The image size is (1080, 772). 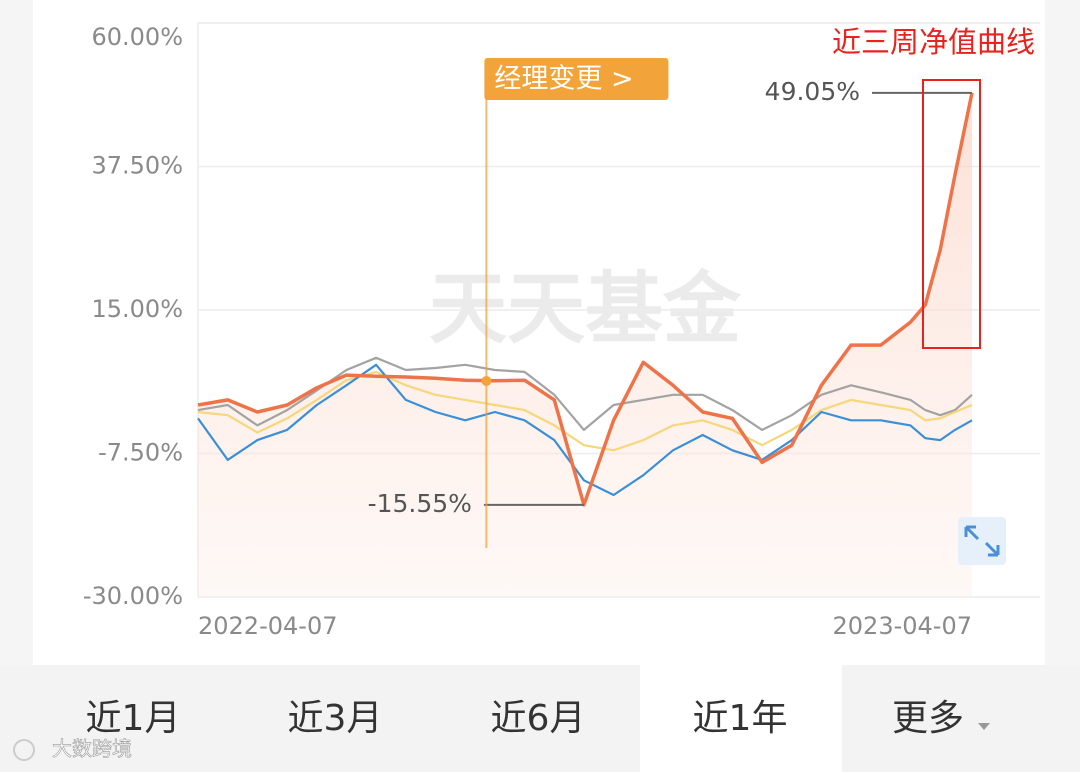 What do you see at coordinates (133, 596) in the screenshot?
I see `y-tick-label: -30.00%` at bounding box center [133, 596].